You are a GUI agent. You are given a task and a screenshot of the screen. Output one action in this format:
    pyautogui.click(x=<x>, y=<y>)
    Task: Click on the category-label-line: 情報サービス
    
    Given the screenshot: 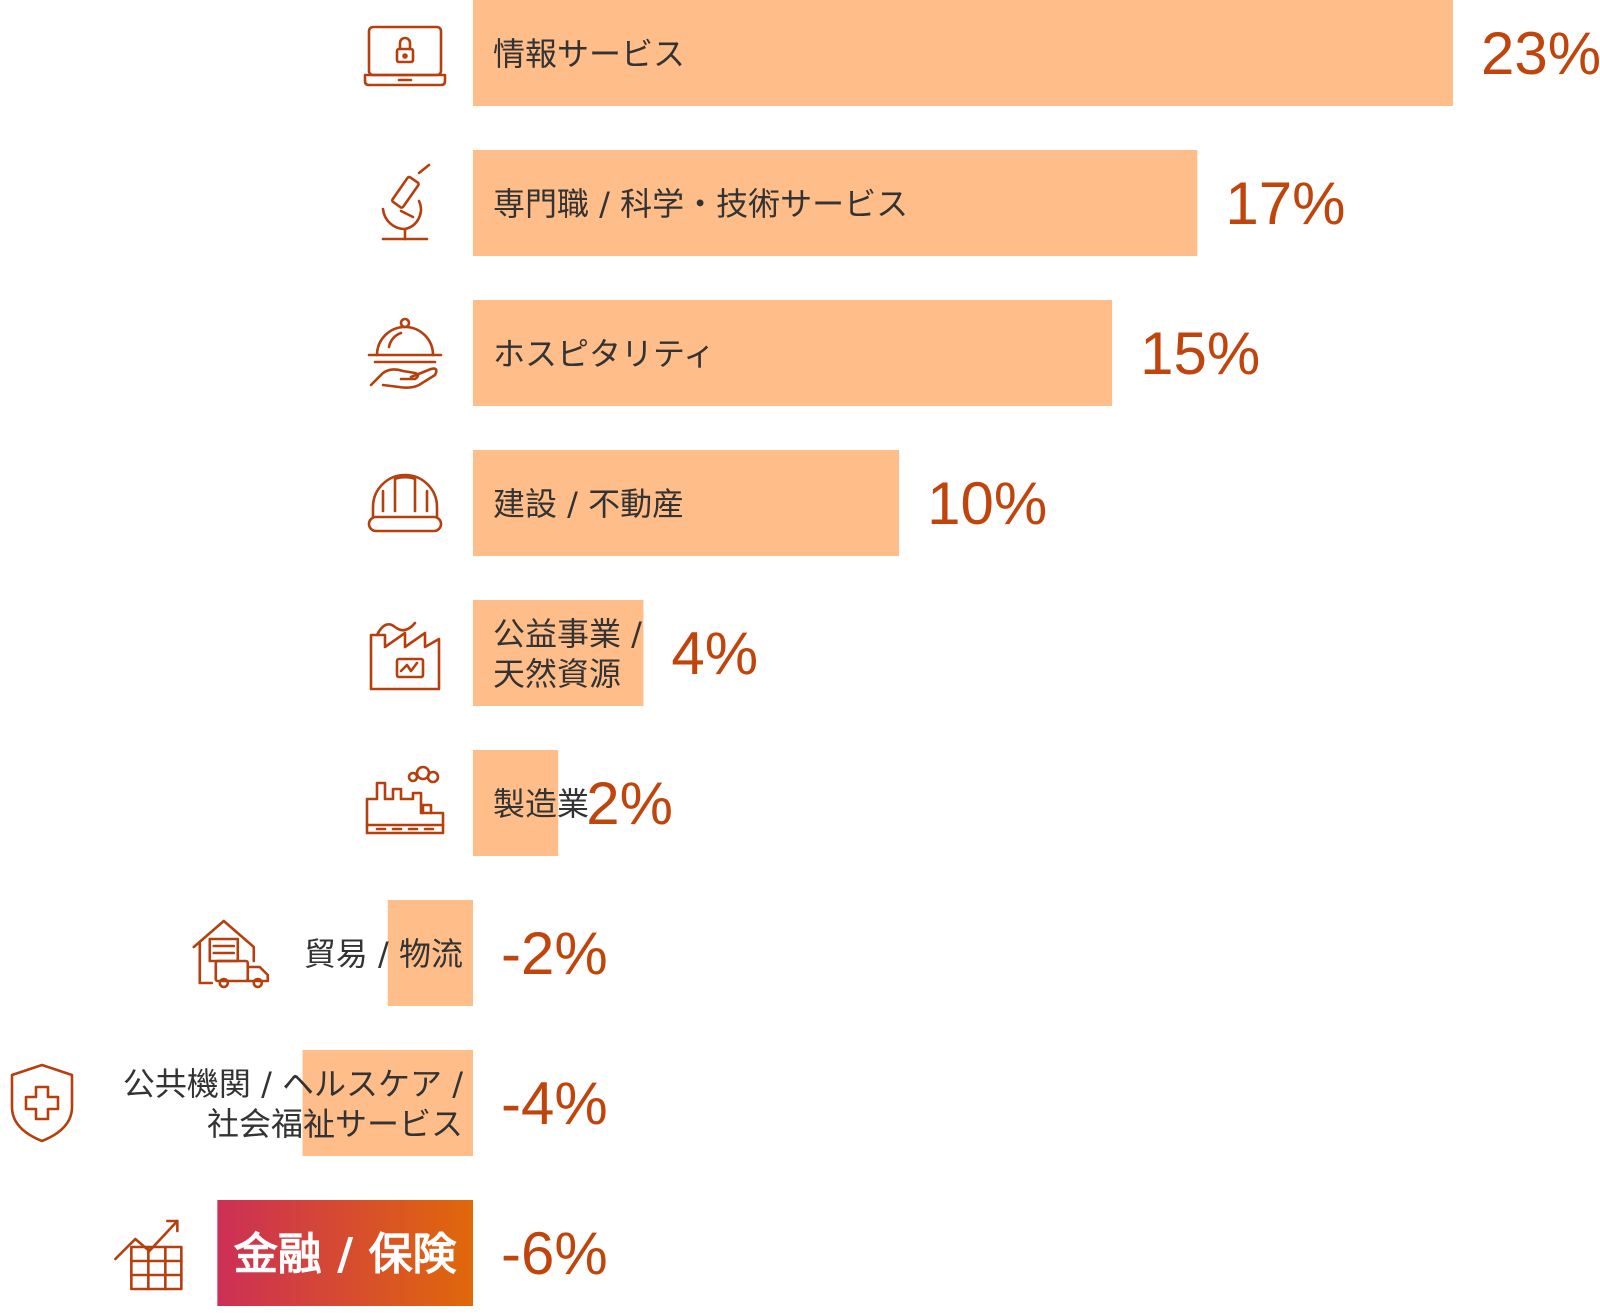 What is the action you would take?
    pyautogui.click(x=589, y=54)
    